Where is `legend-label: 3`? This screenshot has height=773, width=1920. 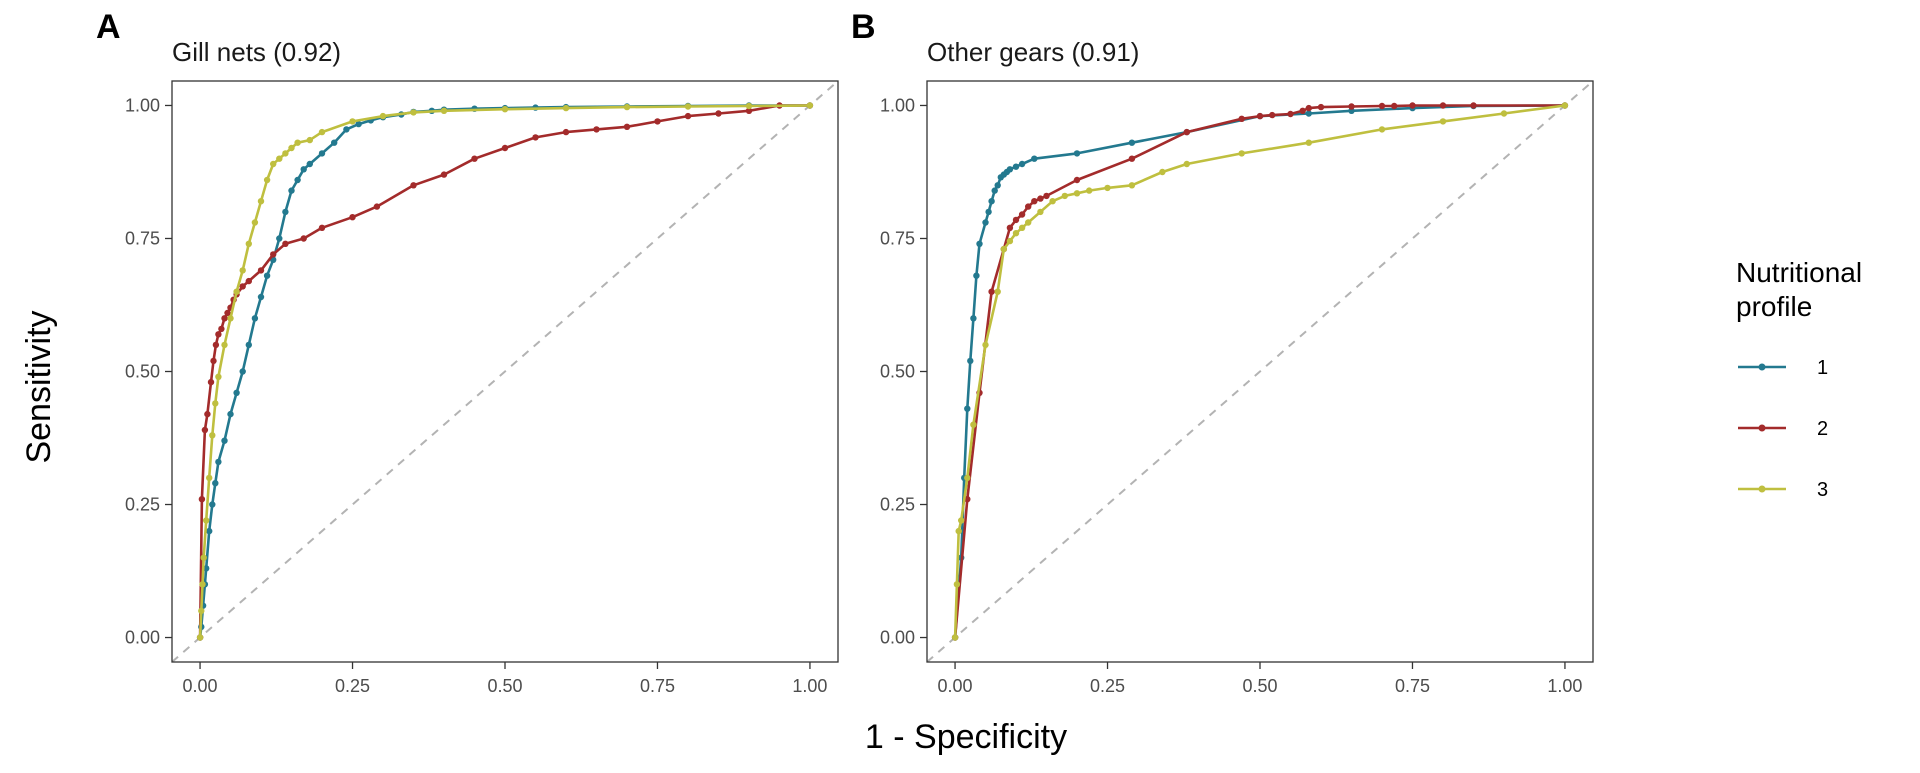
legend-label: 3 is located at coordinates (1822, 490).